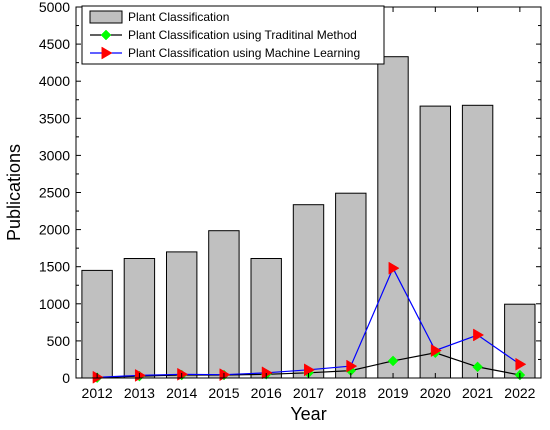 This screenshot has height=430, width=550. What do you see at coordinates (224, 304) in the screenshot?
I see `bar-2015` at bounding box center [224, 304].